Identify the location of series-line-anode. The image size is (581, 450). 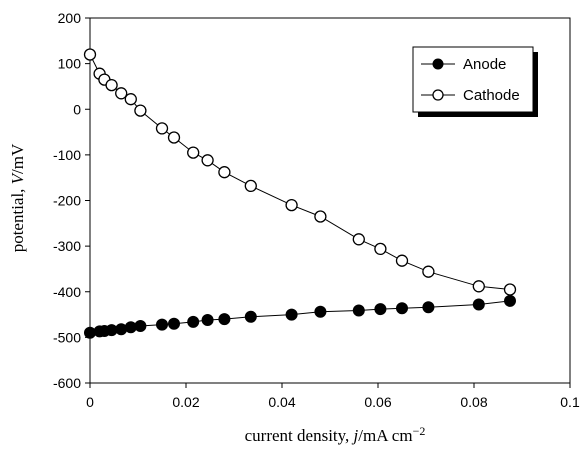
(300, 317).